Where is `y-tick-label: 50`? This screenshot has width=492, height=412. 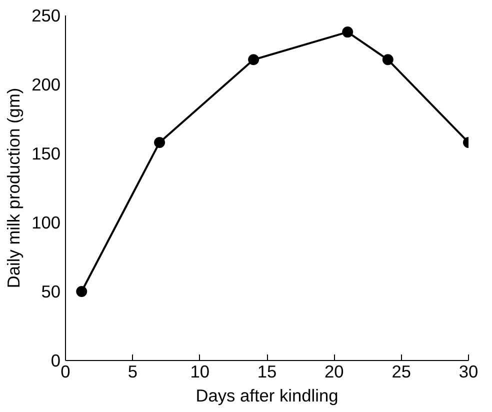
y-tick-label: 50 is located at coordinates (51, 292).